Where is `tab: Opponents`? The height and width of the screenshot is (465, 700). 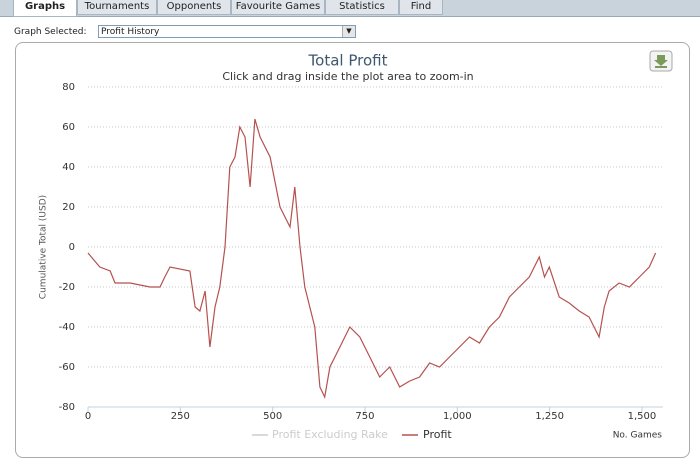 tab: Opponents is located at coordinates (194, 7).